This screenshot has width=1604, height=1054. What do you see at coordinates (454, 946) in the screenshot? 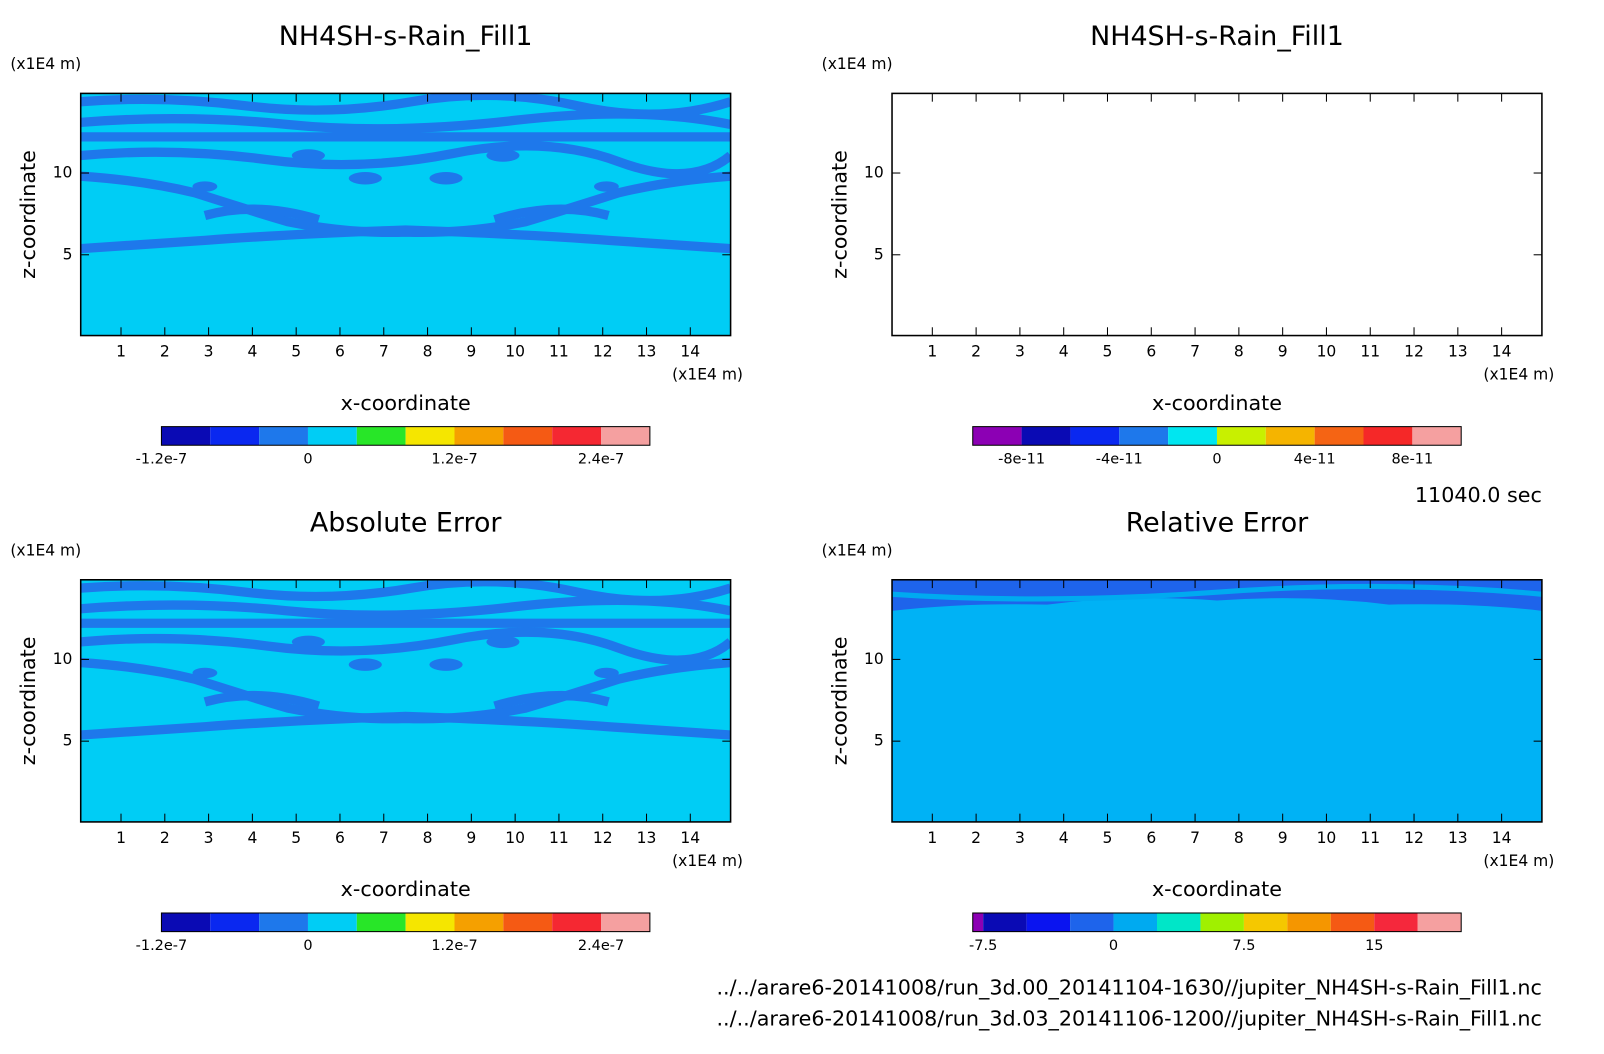
I see `colorbar-tick-label: 1.2e-7` at bounding box center [454, 946].